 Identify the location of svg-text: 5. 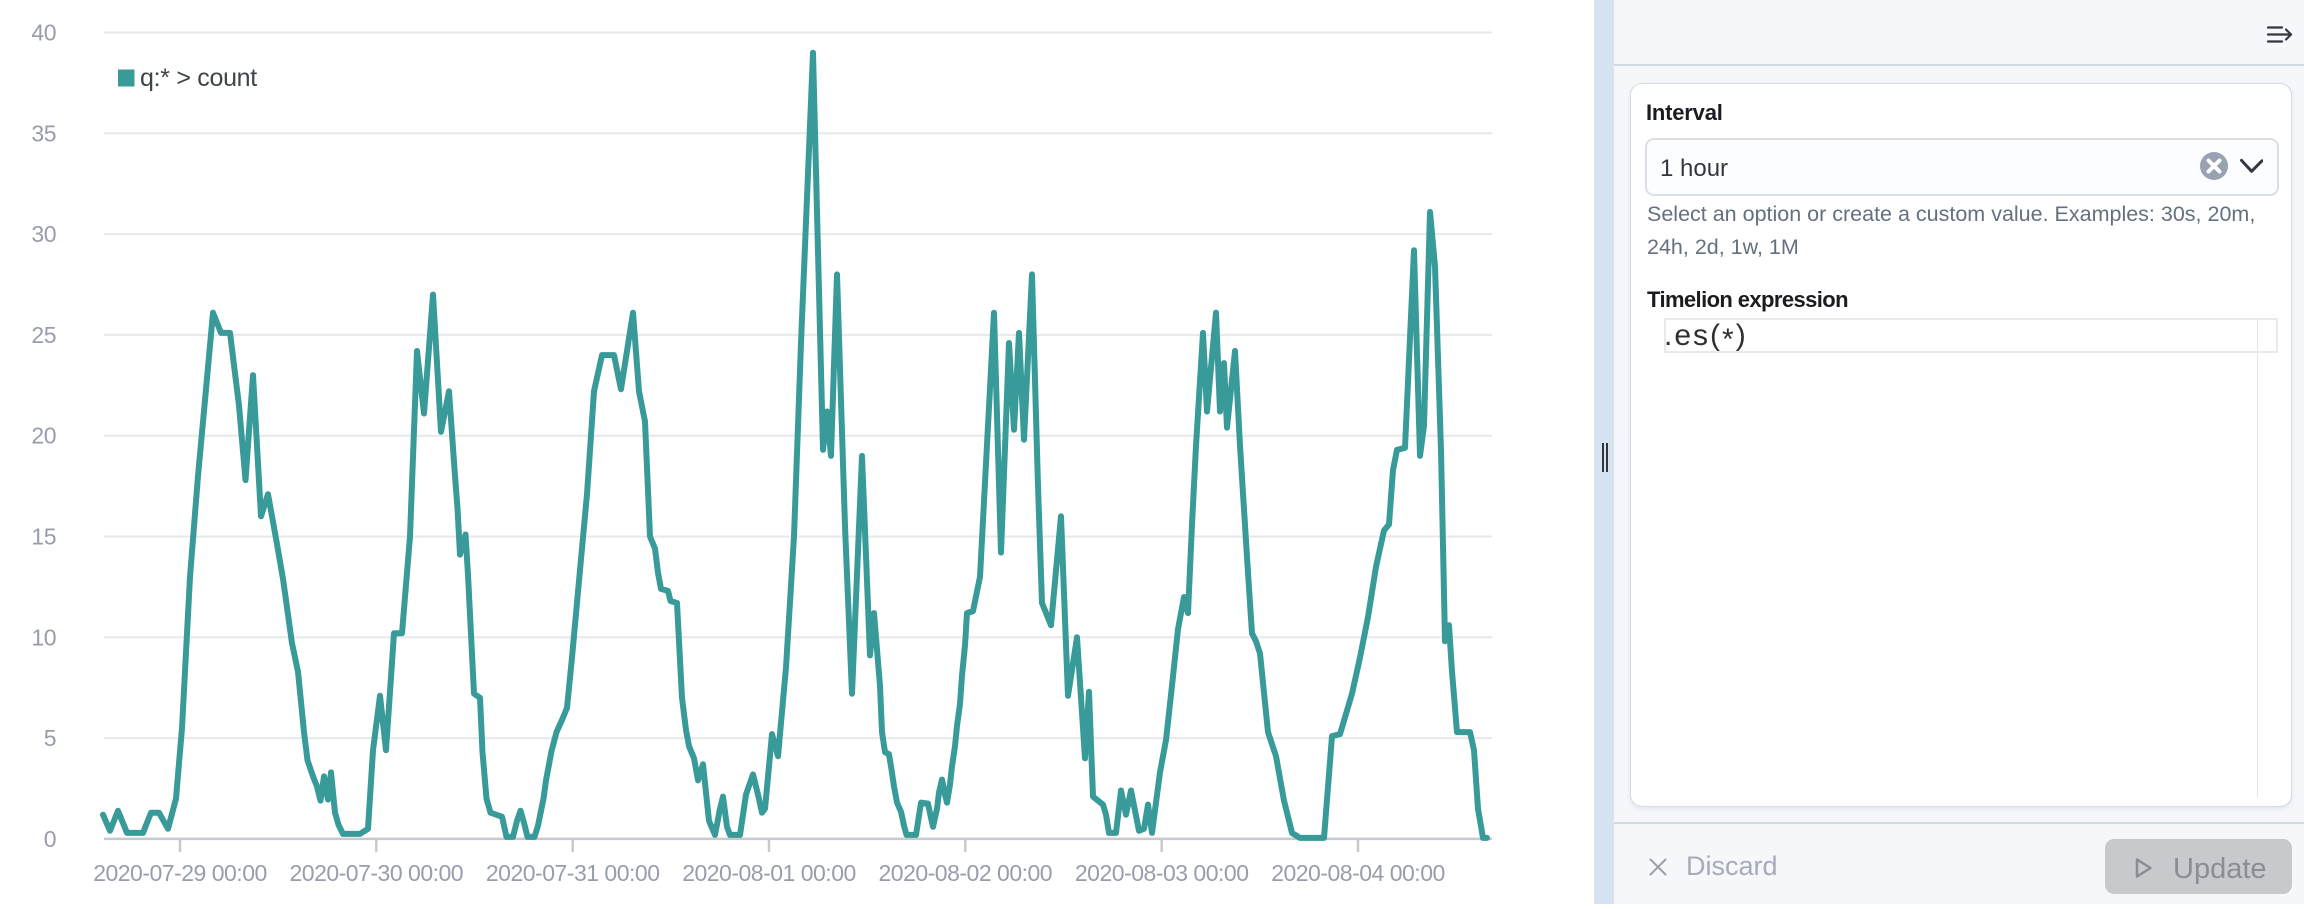
(50, 738).